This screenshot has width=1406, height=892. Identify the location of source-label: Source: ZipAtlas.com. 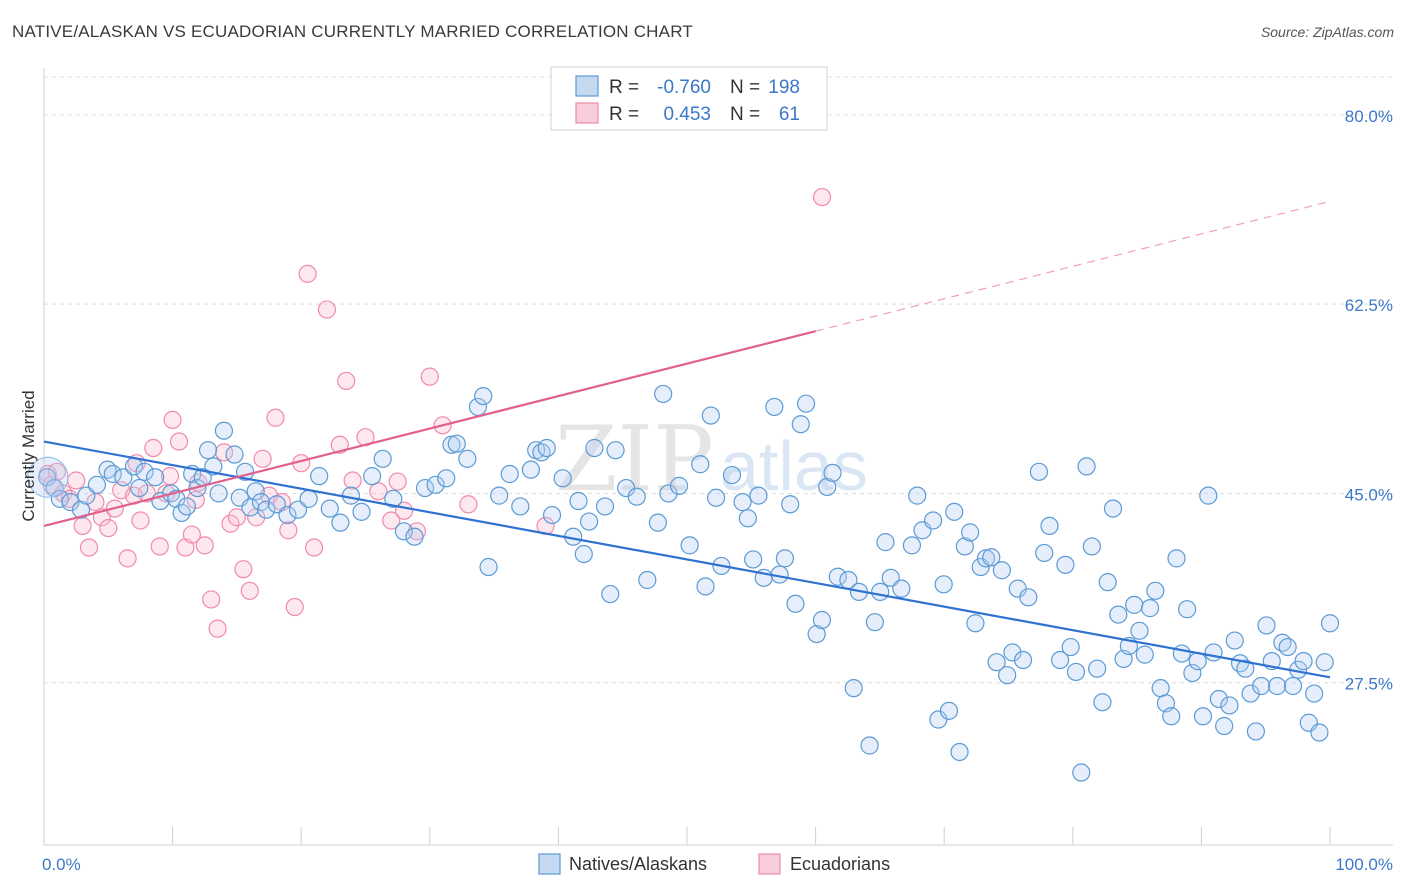
(1327, 32).